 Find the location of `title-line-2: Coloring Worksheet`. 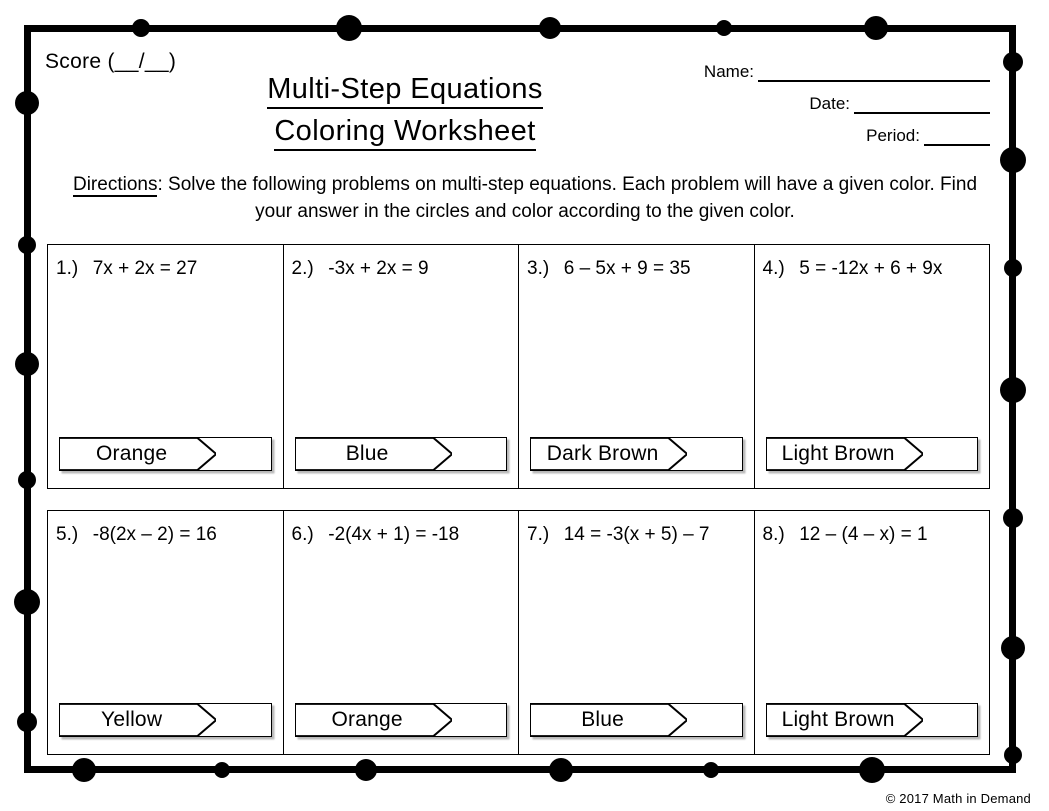

title-line-2: Coloring Worksheet is located at coordinates (405, 133).